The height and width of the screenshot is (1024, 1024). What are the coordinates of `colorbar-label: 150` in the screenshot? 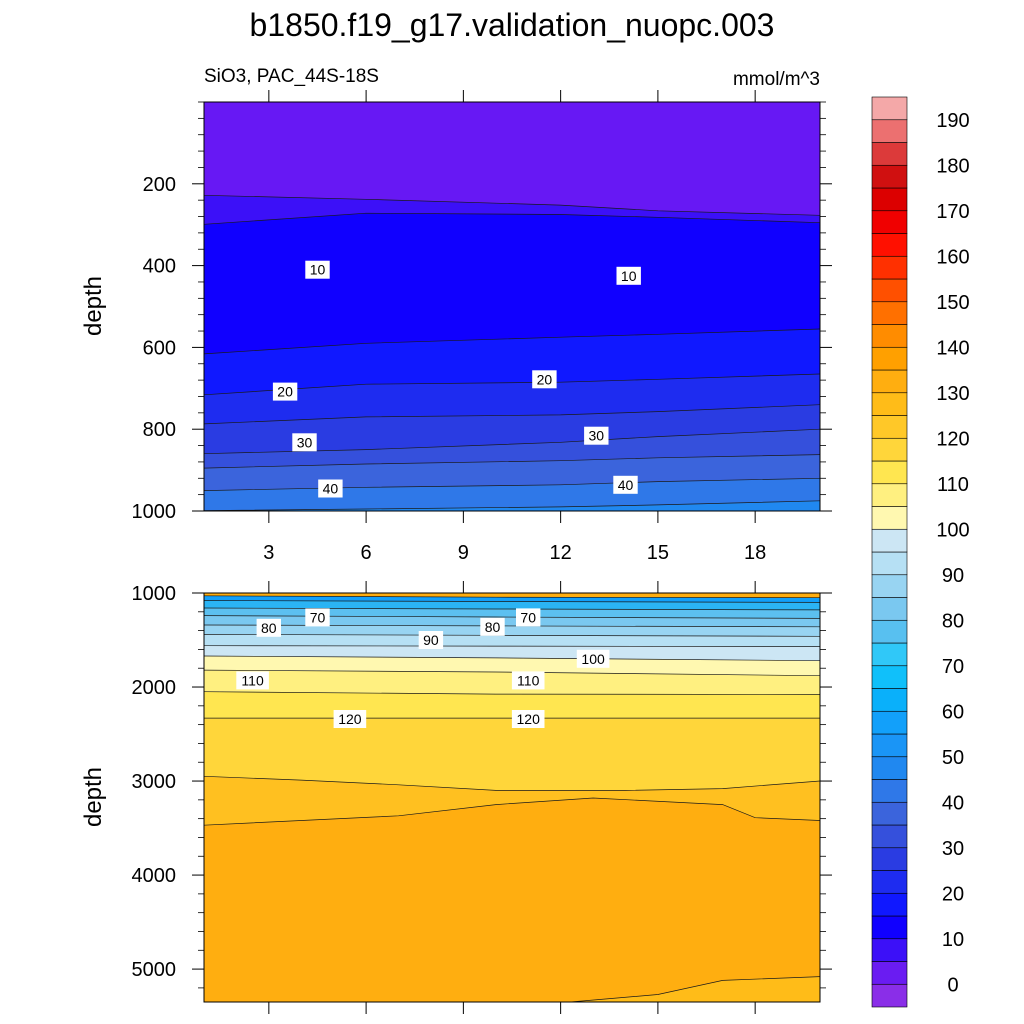 It's located at (952, 303).